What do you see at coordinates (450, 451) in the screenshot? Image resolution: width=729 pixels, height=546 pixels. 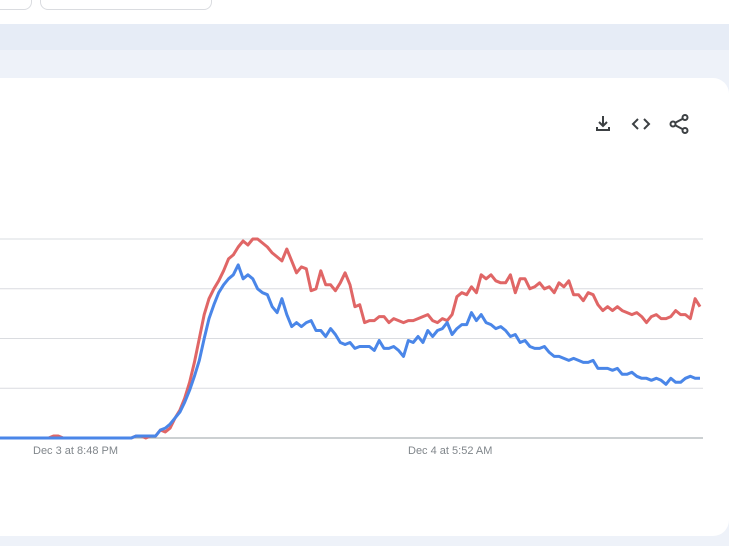 I see `x-tick-label: Dec 4 at 5:52 AM` at bounding box center [450, 451].